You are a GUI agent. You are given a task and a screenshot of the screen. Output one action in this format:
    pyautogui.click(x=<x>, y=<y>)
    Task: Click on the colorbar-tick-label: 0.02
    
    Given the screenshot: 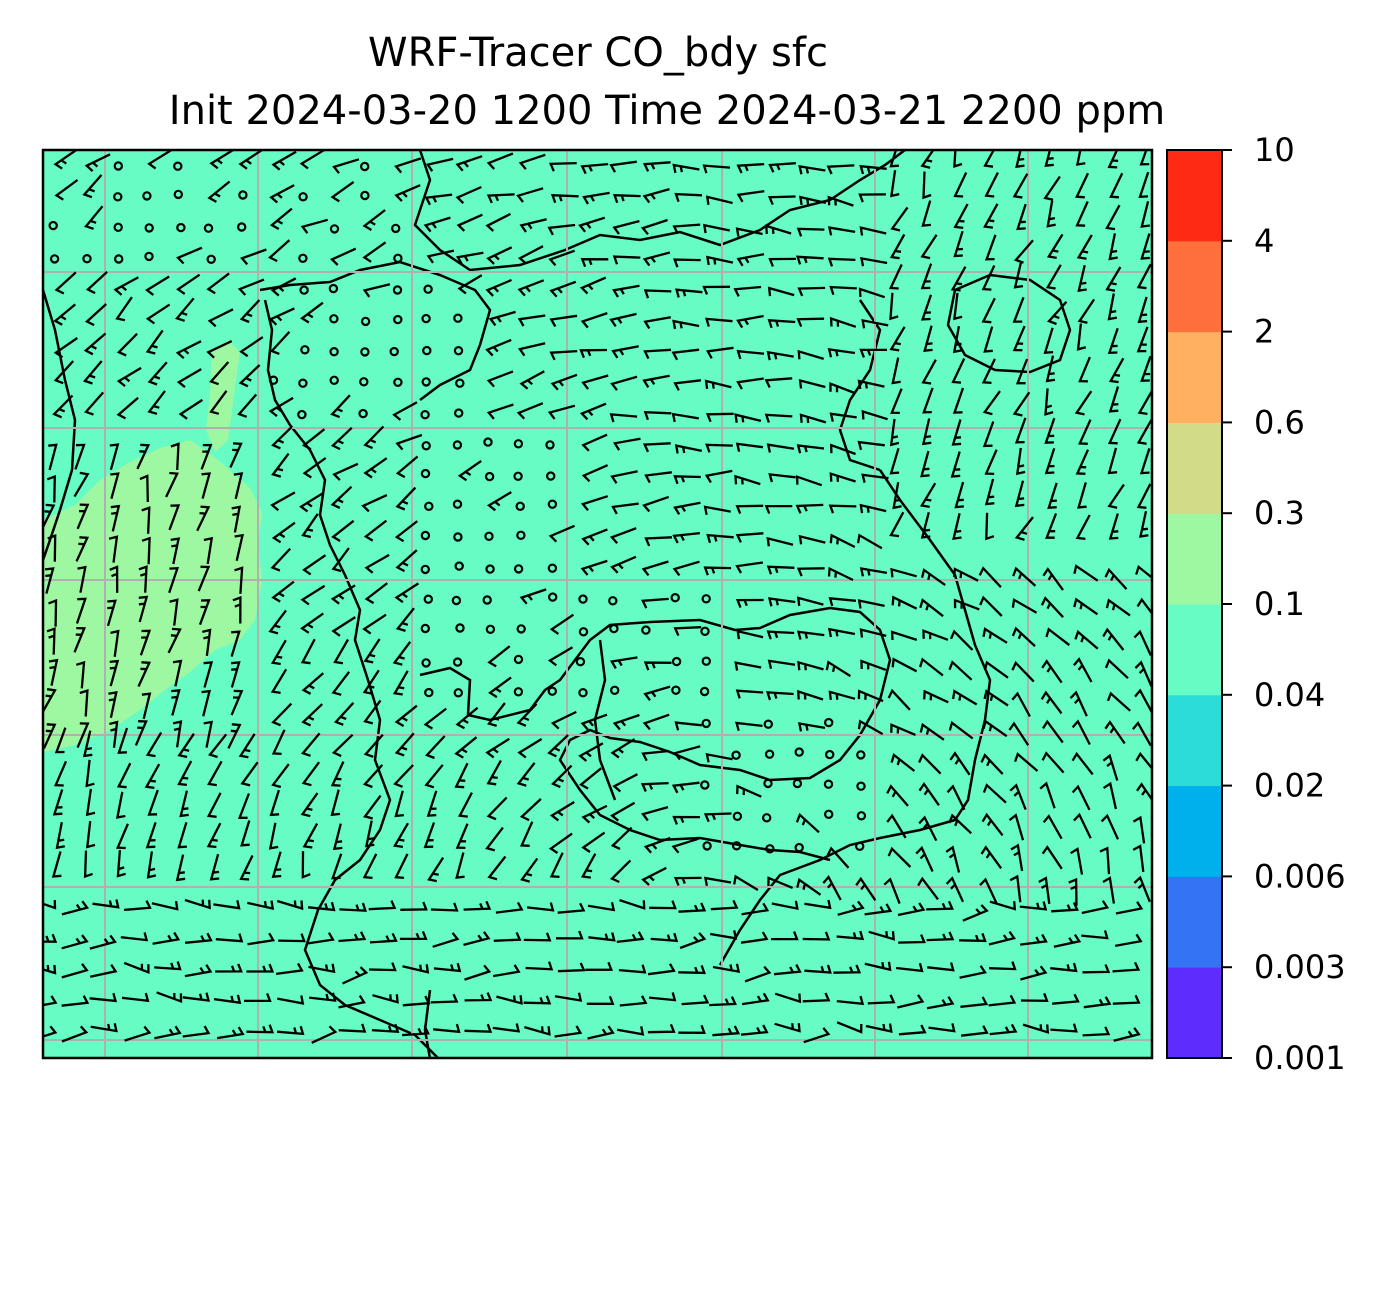 What is the action you would take?
    pyautogui.click(x=1289, y=786)
    